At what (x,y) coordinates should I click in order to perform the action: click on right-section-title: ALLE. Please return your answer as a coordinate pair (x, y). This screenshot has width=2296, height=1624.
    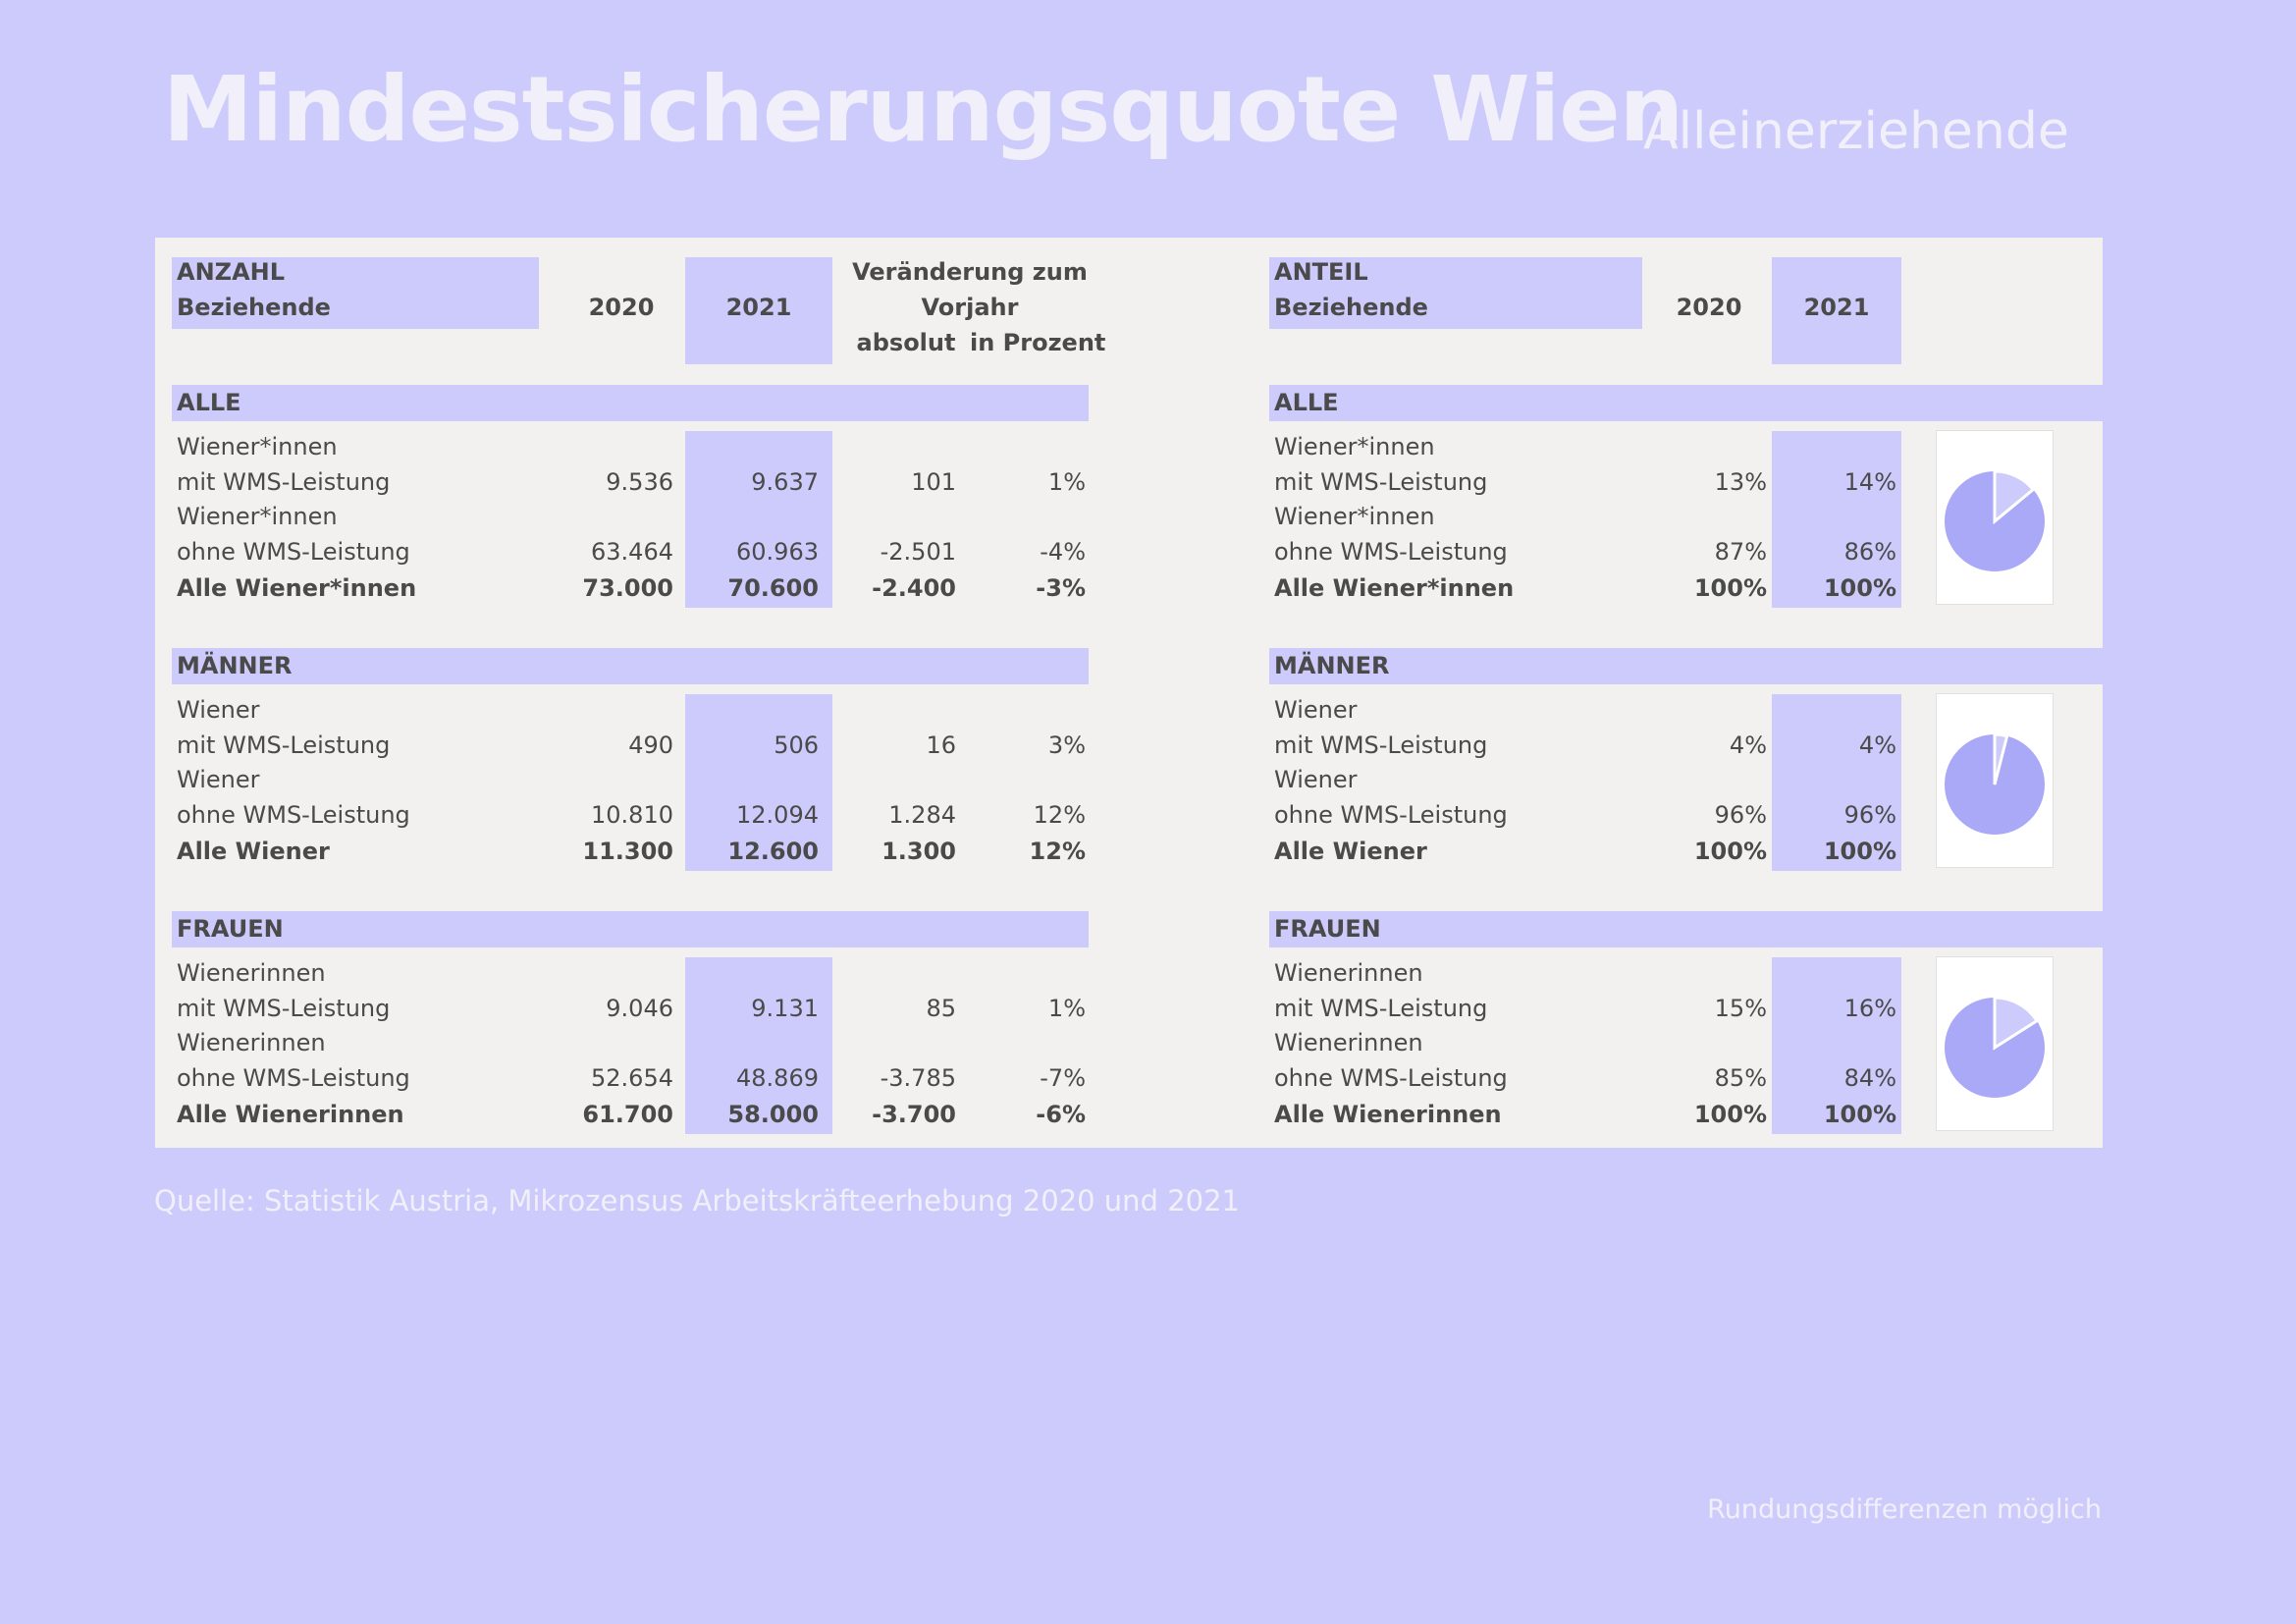
    Looking at the image, I should click on (1307, 402).